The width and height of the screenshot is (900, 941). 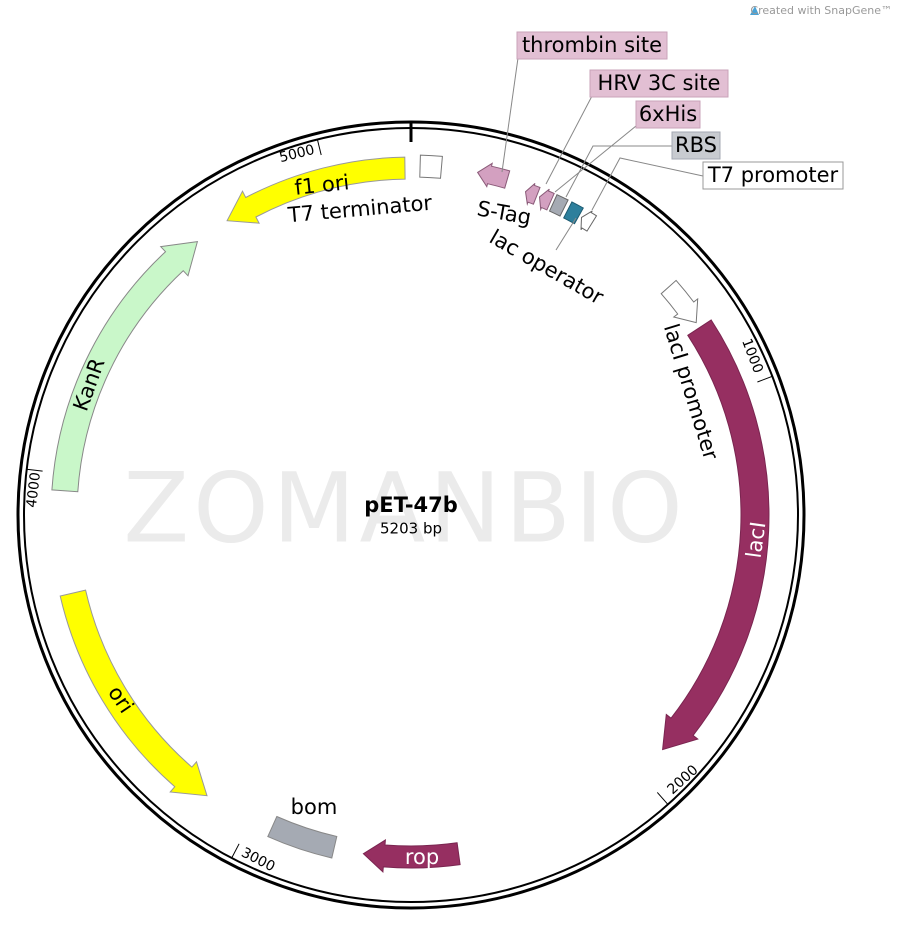 I want to click on f1-ori-arrow, so click(x=316, y=190).